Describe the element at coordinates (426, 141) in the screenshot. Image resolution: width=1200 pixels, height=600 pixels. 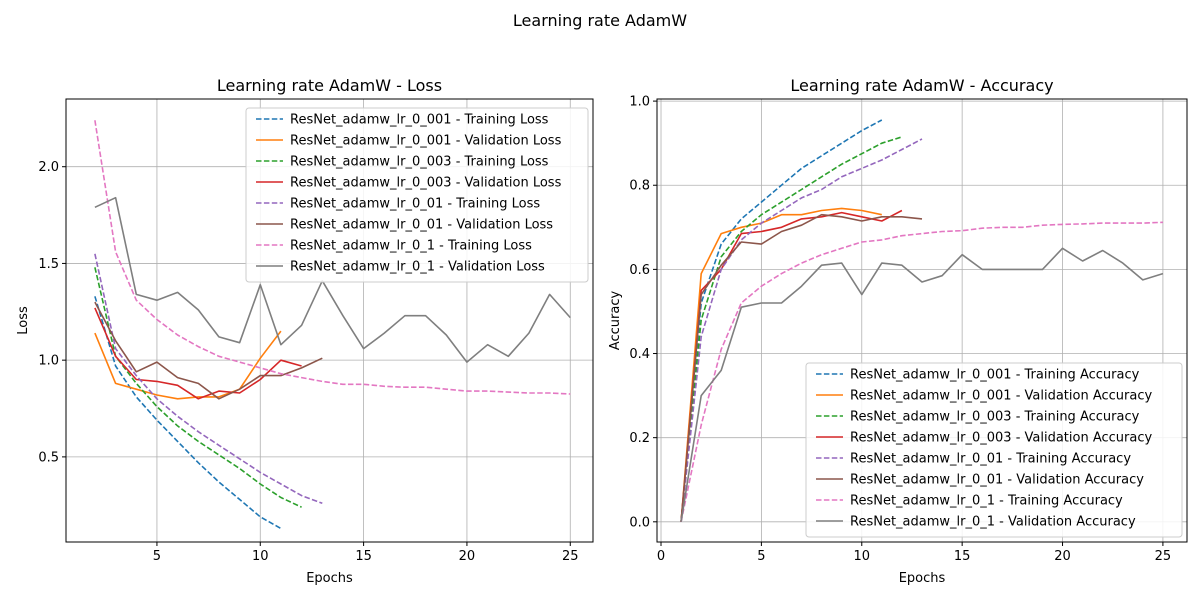
I see `loss-legend-label-1: ResNet_adamw_lr_0_001 - Validation Loss` at that location.